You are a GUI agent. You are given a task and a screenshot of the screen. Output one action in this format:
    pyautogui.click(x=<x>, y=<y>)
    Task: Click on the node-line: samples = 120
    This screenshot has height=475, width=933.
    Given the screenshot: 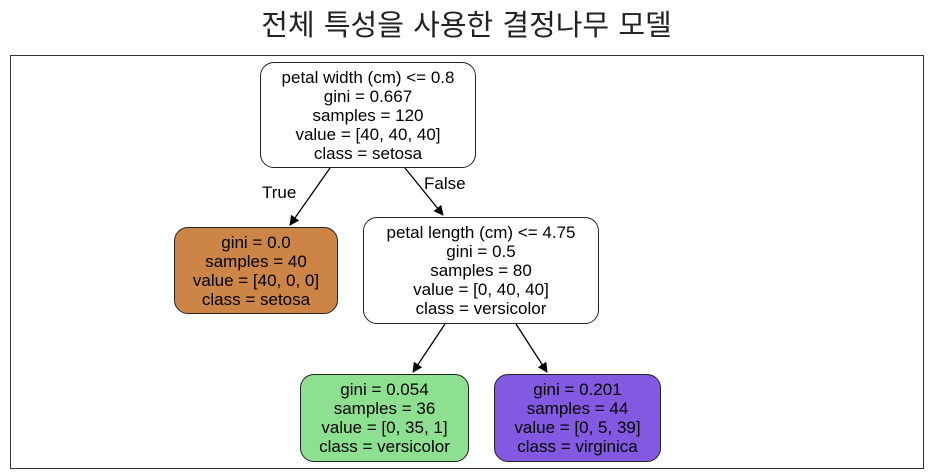 What is the action you would take?
    pyautogui.click(x=368, y=115)
    